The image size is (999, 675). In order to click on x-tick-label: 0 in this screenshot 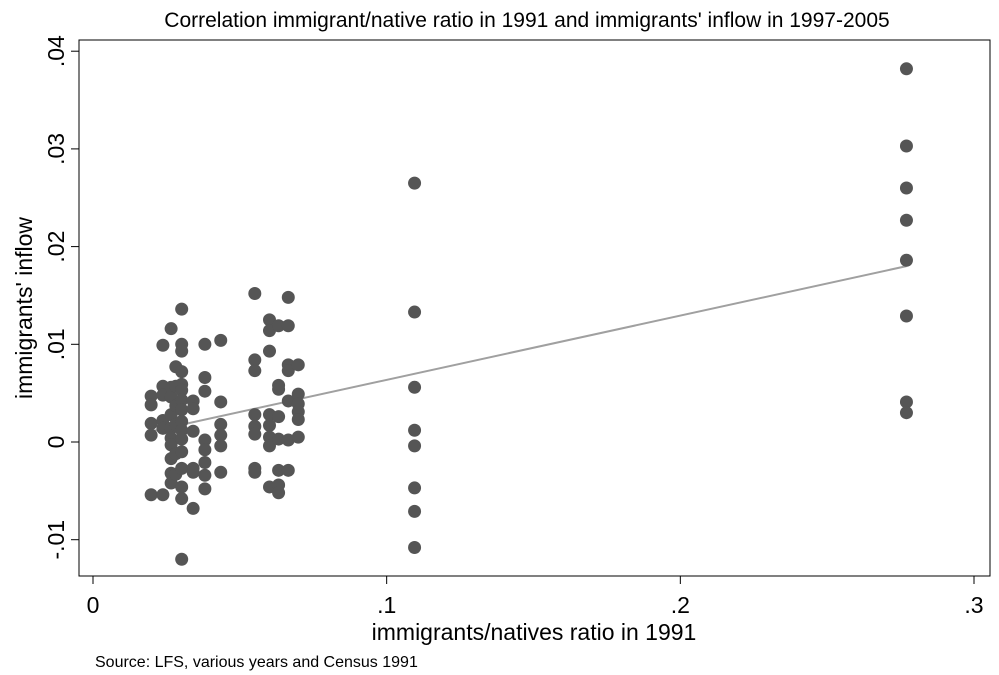, I will do `click(93, 605)`.